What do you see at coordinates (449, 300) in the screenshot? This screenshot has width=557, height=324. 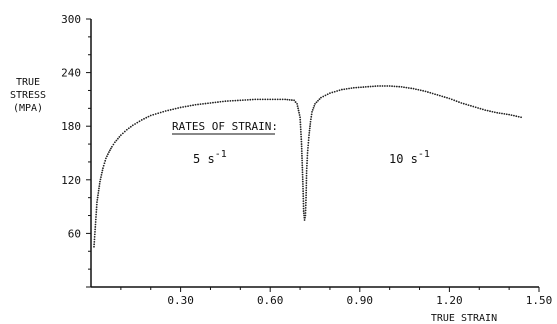 I see `x-tick-label: 1.20` at bounding box center [449, 300].